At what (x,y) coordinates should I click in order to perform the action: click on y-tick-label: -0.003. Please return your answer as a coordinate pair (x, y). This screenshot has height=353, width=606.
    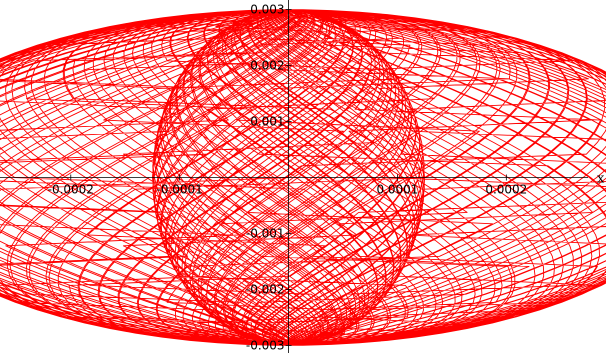
    Looking at the image, I should click on (265, 345).